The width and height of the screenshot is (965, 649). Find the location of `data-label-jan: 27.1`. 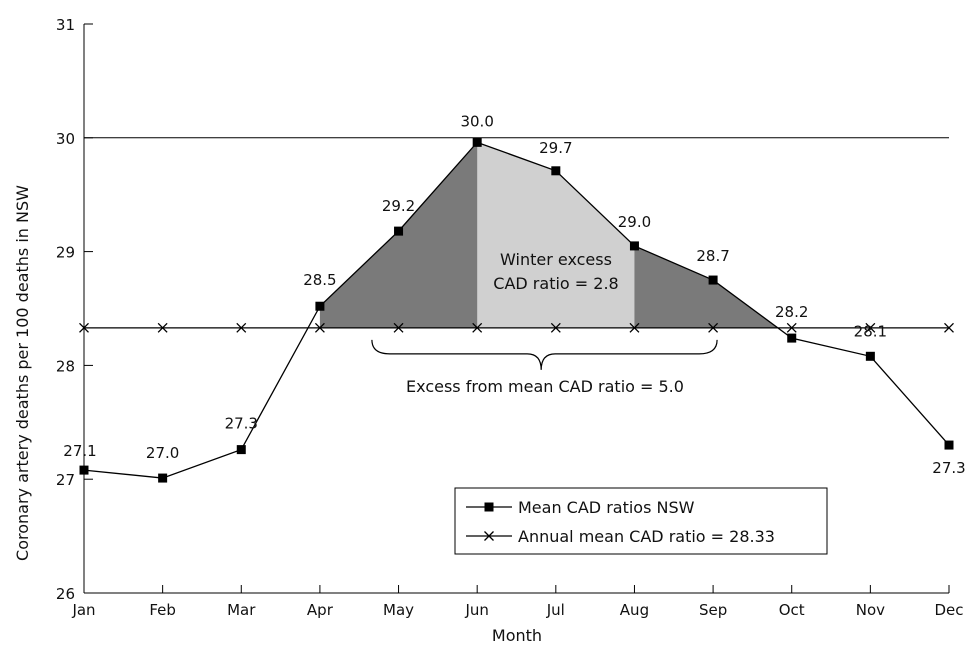

data-label-jan: 27.1 is located at coordinates (79, 451).